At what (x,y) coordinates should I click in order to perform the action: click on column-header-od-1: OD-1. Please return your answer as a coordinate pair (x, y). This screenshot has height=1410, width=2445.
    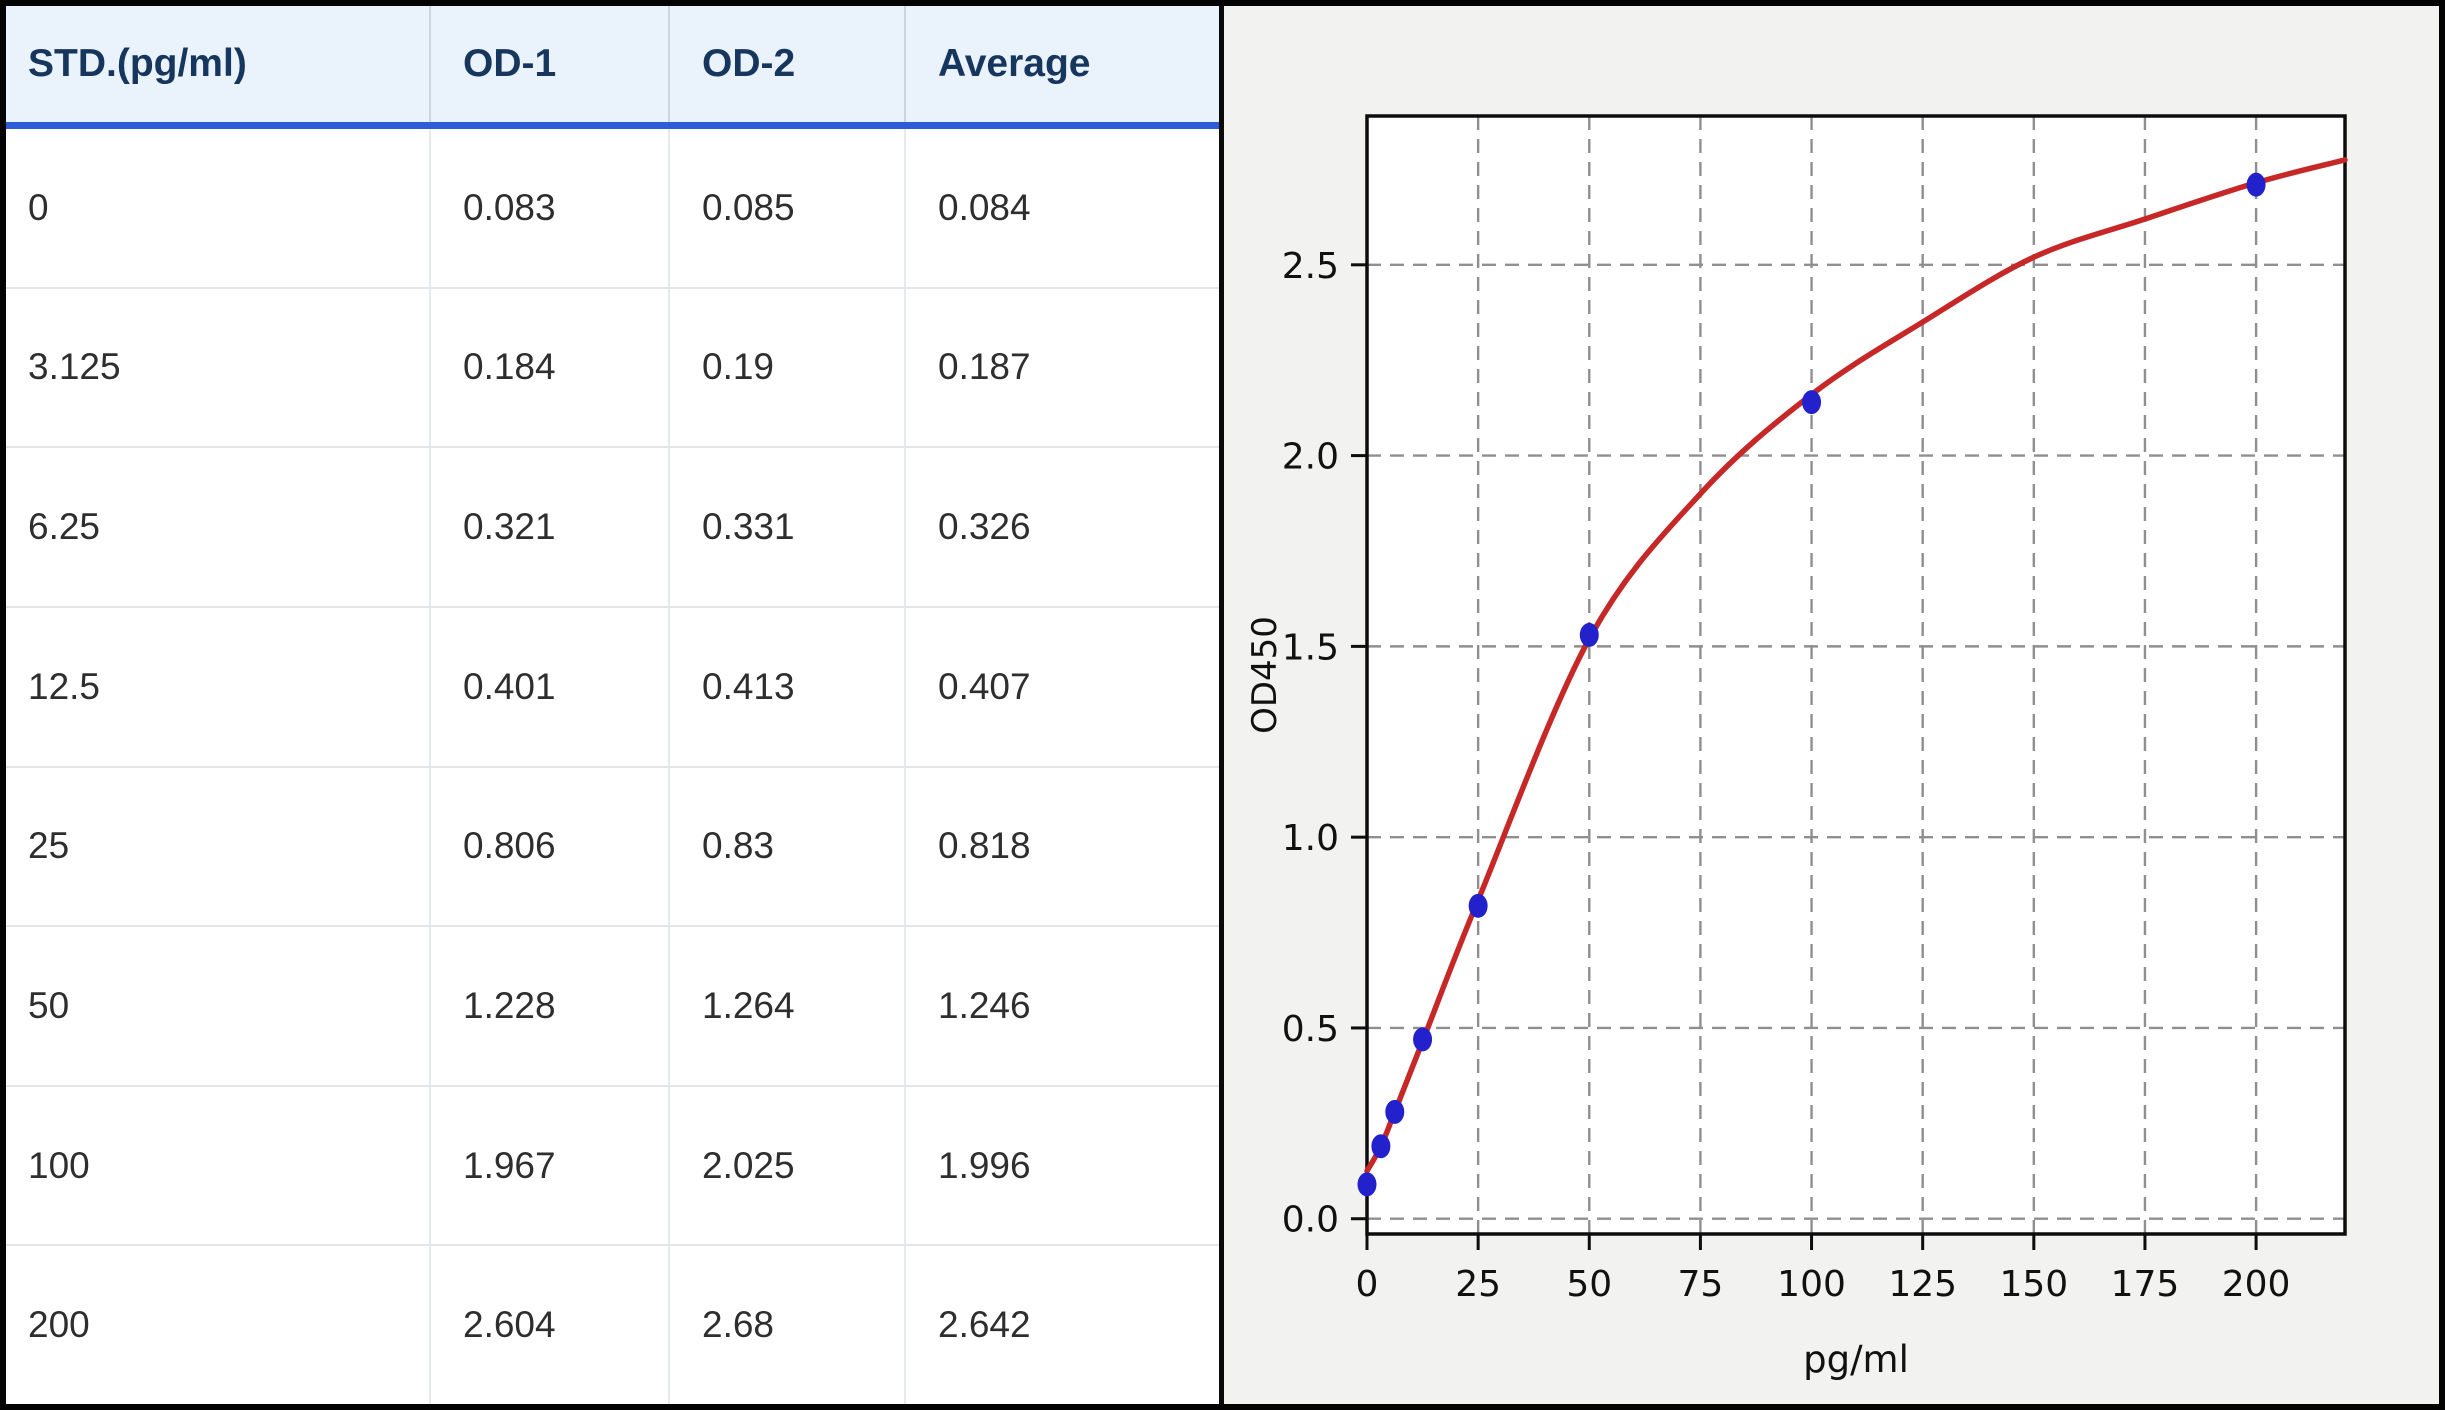
    Looking at the image, I should click on (550, 64).